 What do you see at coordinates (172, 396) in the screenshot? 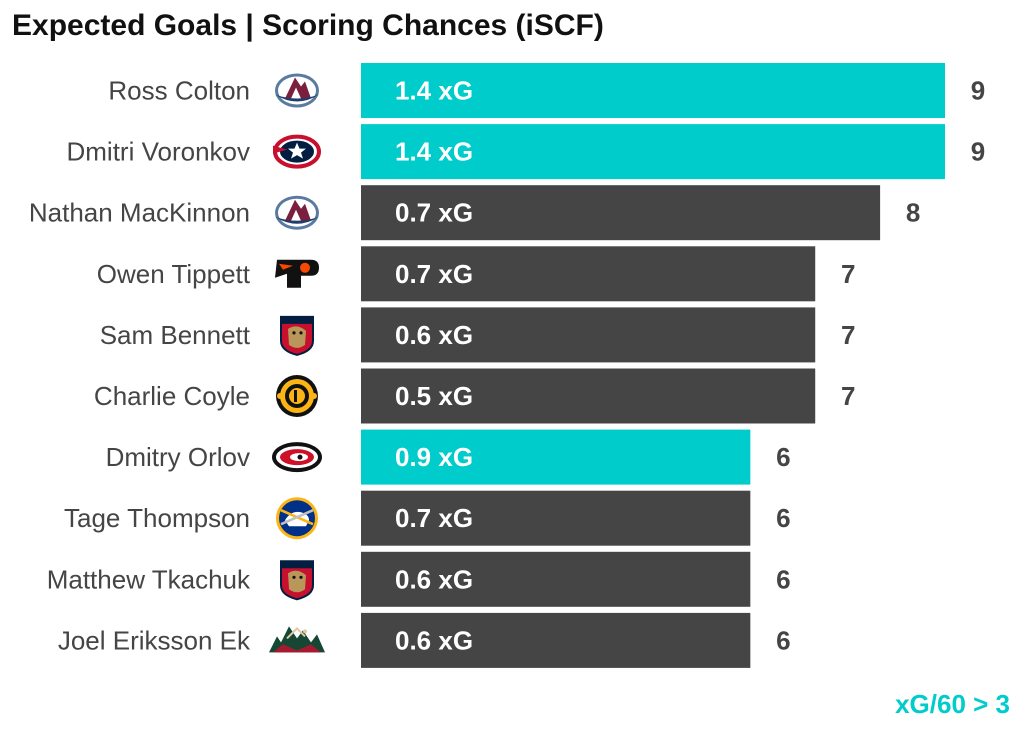
I see `category-label: Charlie Coyle` at bounding box center [172, 396].